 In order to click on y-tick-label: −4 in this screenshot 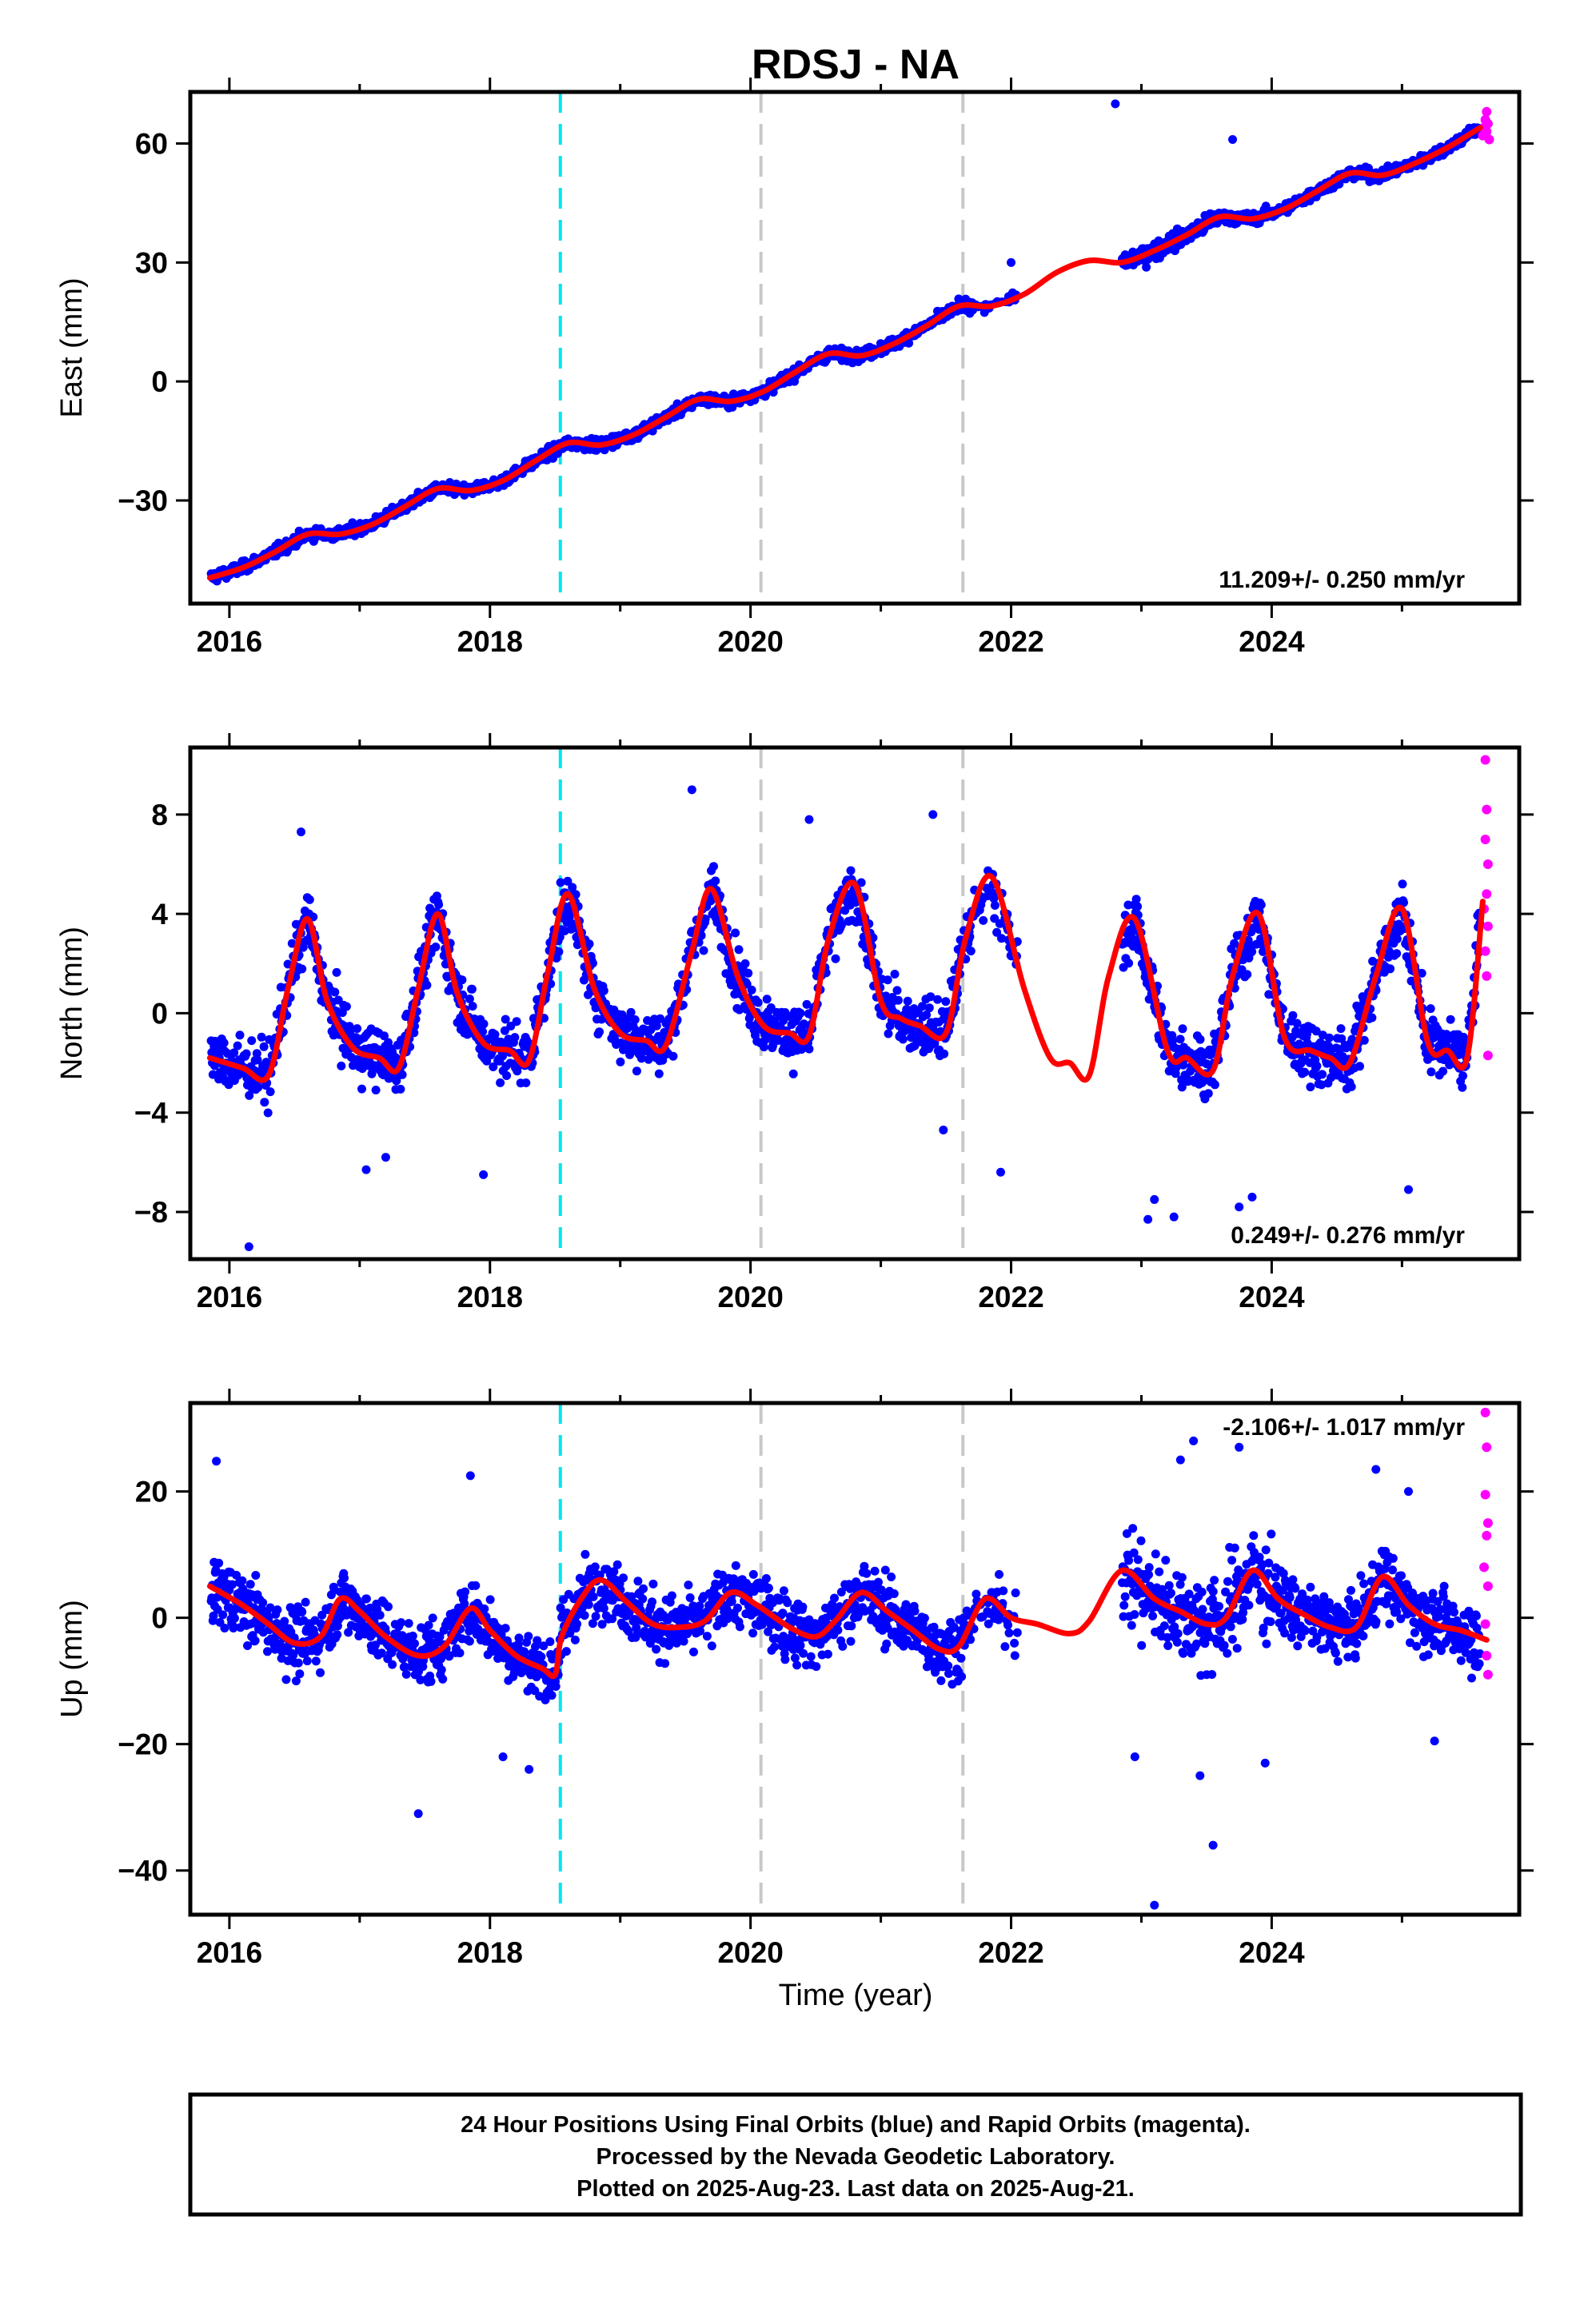, I will do `click(152, 1113)`.